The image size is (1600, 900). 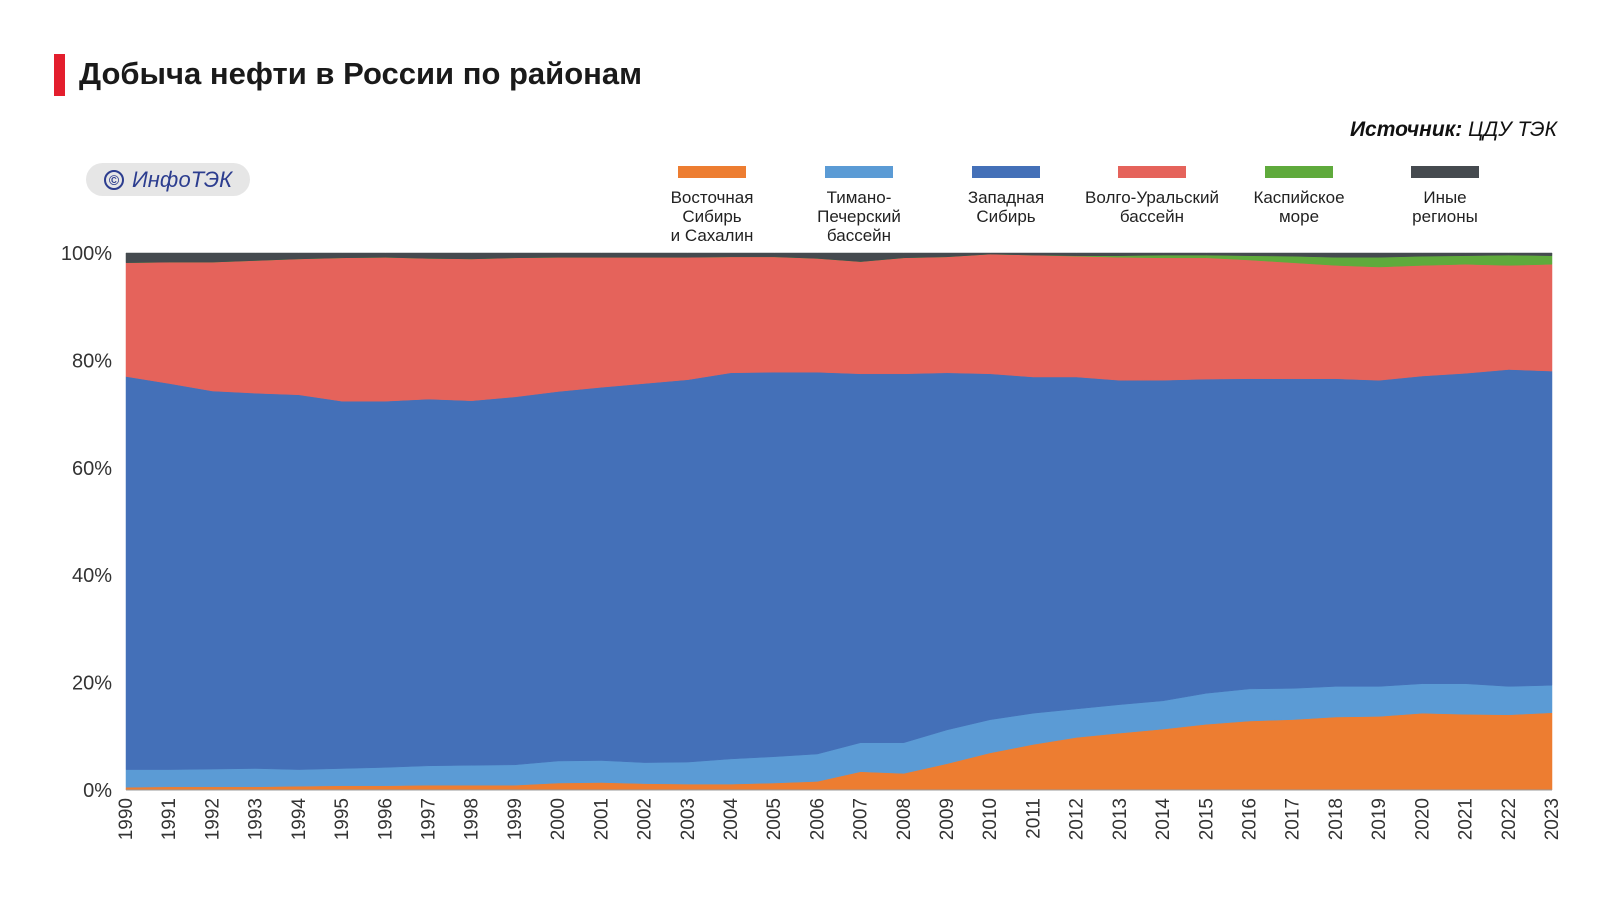 I want to click on legend-item-timan-pechora: Тимано- Печерский бассейн, so click(x=859, y=205).